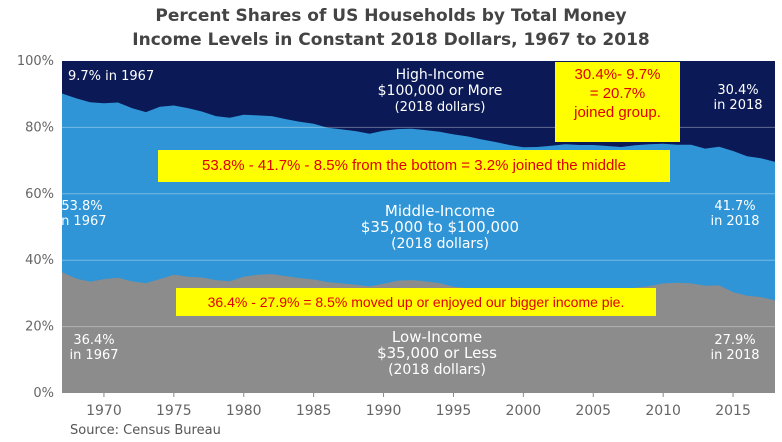  Describe the element at coordinates (734, 221) in the screenshot. I see `middle-income-2018-label: in 2018` at that location.